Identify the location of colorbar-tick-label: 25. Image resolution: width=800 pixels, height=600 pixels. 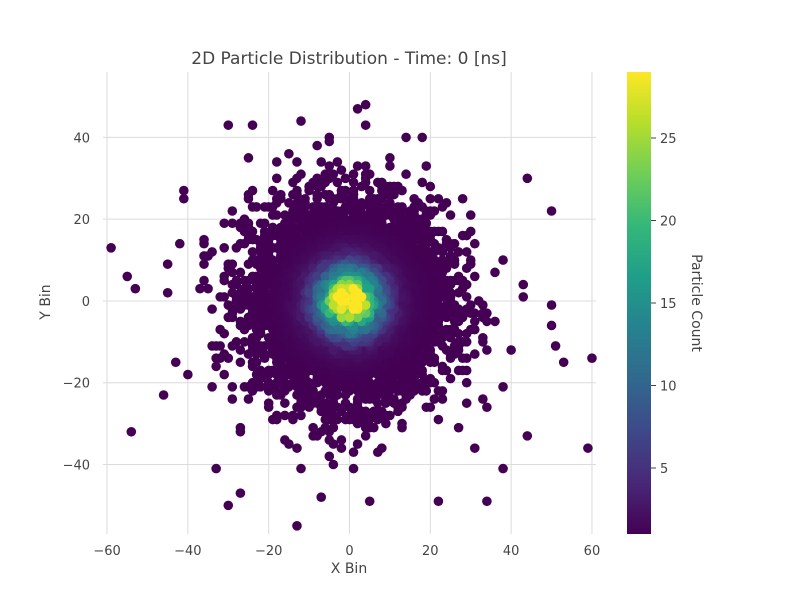
(668, 139).